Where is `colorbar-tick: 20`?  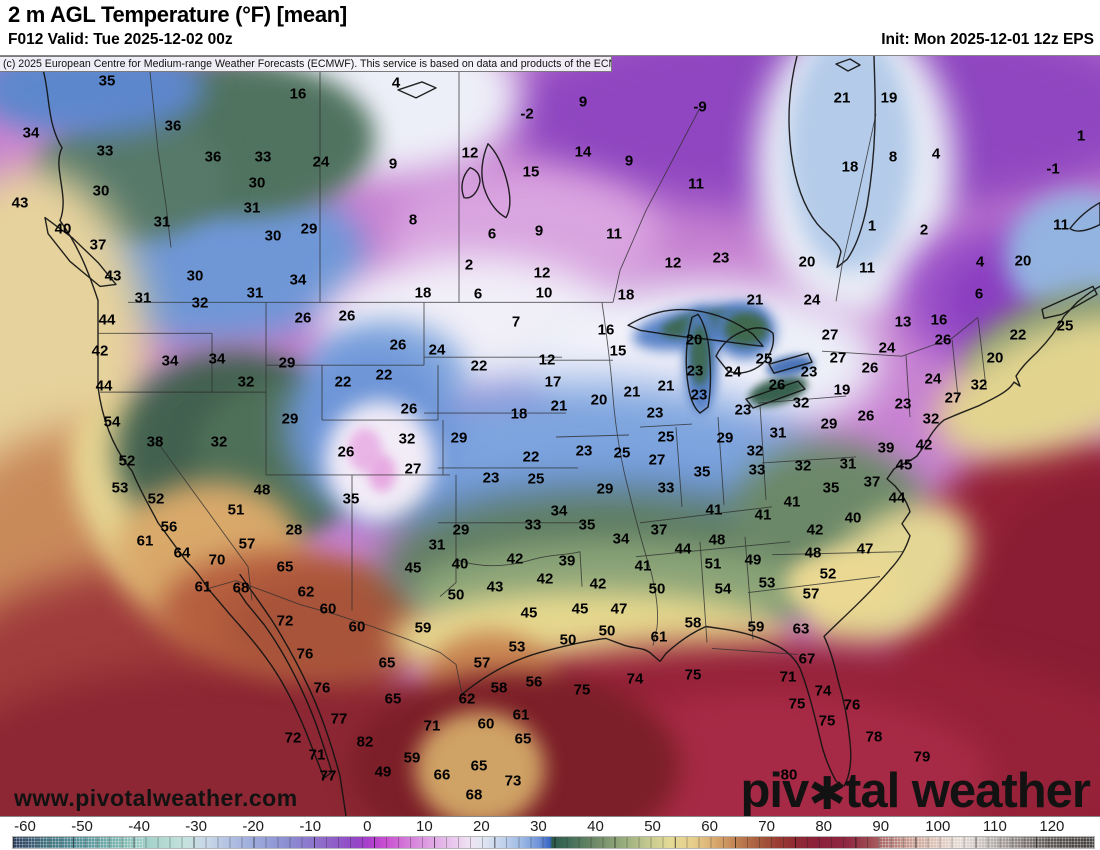 colorbar-tick: 20 is located at coordinates (481, 826).